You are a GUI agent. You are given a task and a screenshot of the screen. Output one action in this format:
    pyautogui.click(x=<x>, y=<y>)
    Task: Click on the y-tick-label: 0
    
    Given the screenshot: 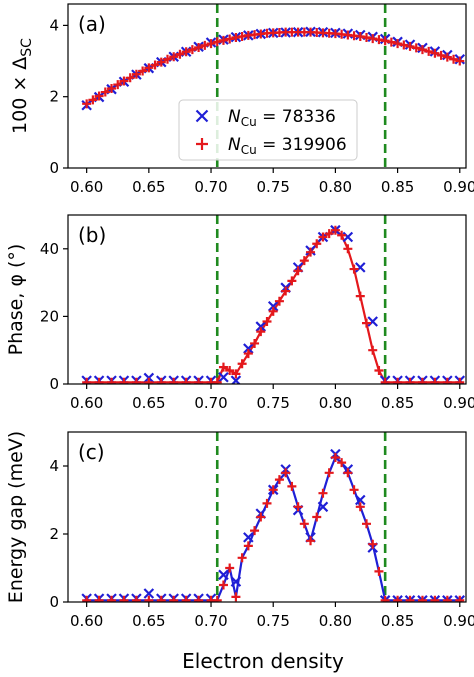 What is the action you would take?
    pyautogui.click(x=54, y=602)
    